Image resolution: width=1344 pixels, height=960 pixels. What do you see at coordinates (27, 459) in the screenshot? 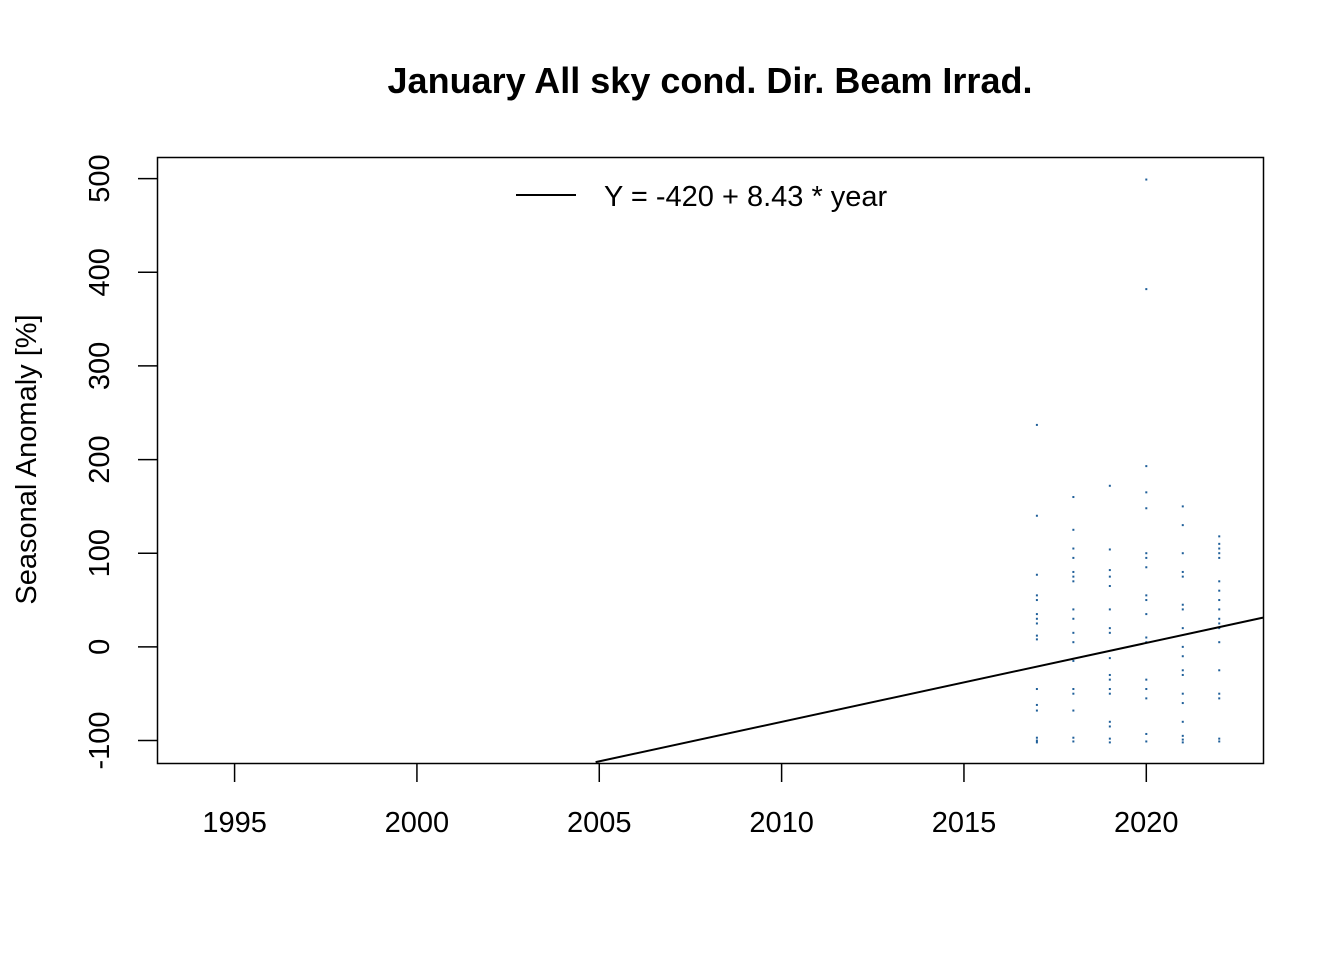
I see `y-axis-label: Seasonal Anomaly [%]` at bounding box center [27, 459].